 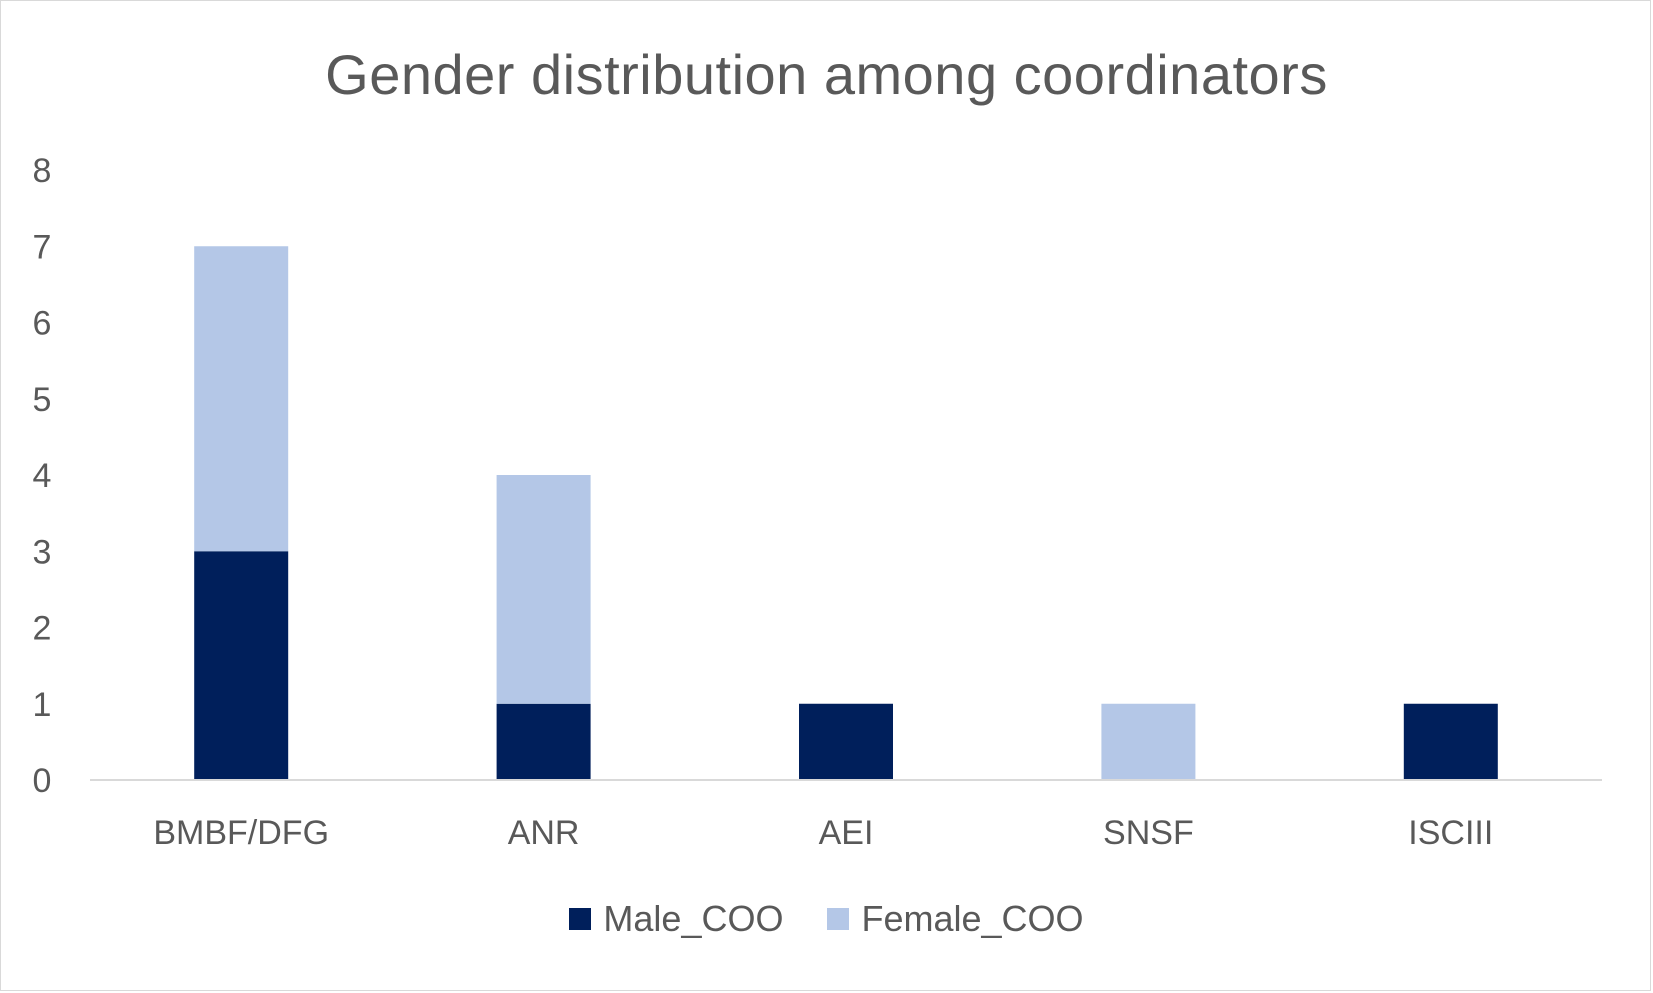 I want to click on legend-item-female: Female_COO, so click(x=955, y=919).